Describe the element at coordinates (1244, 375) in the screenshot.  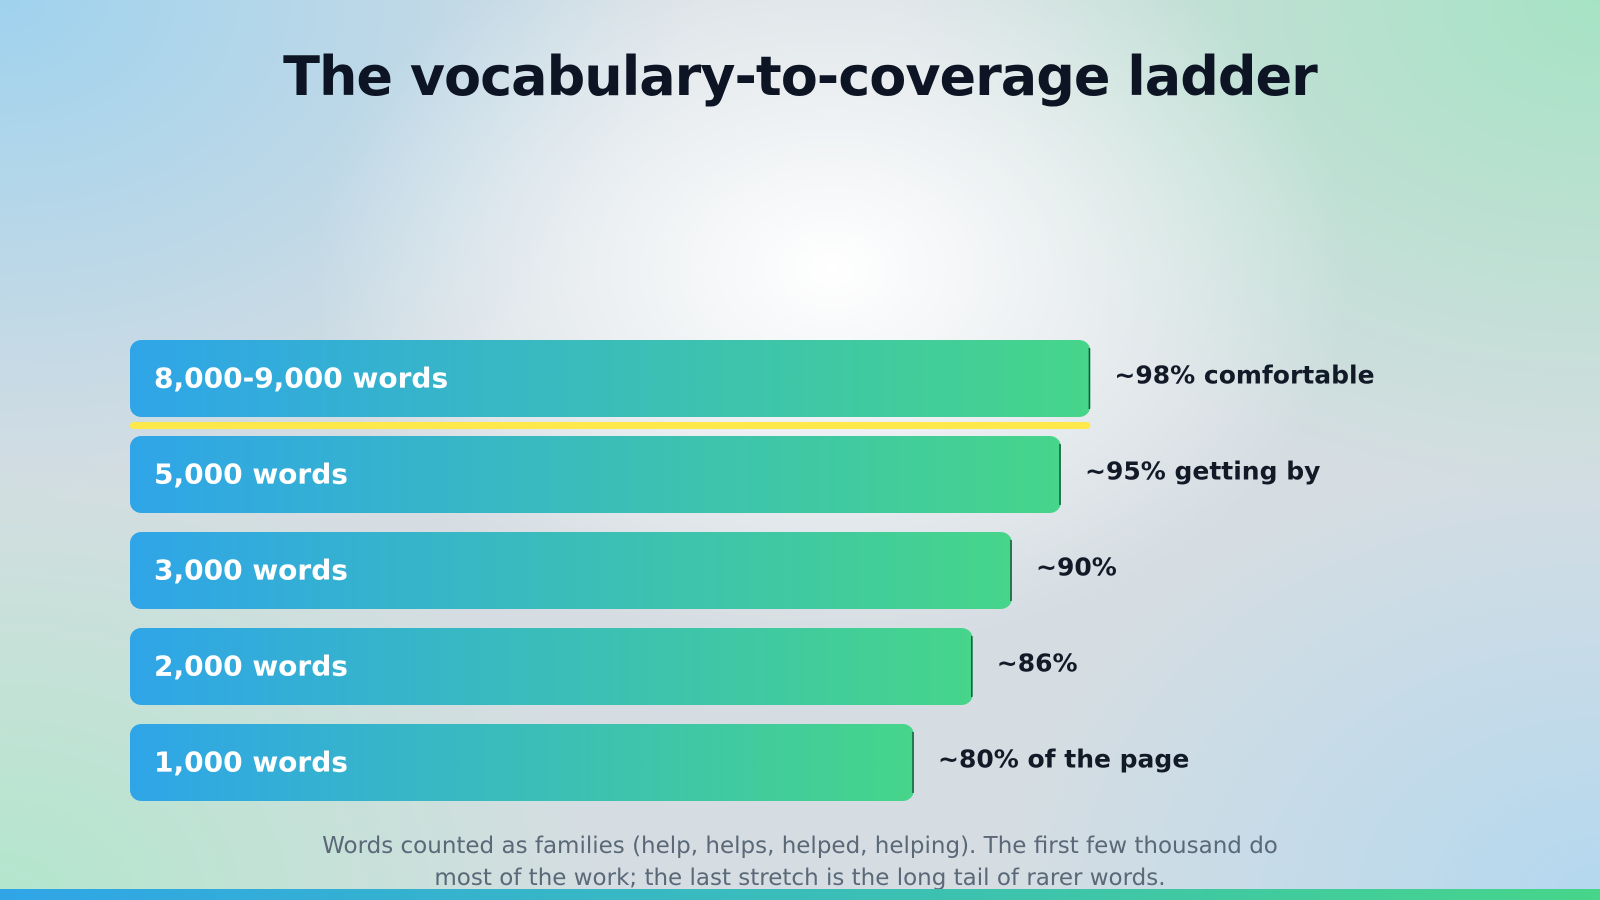
I see `value-label: ~98% comfortable` at that location.